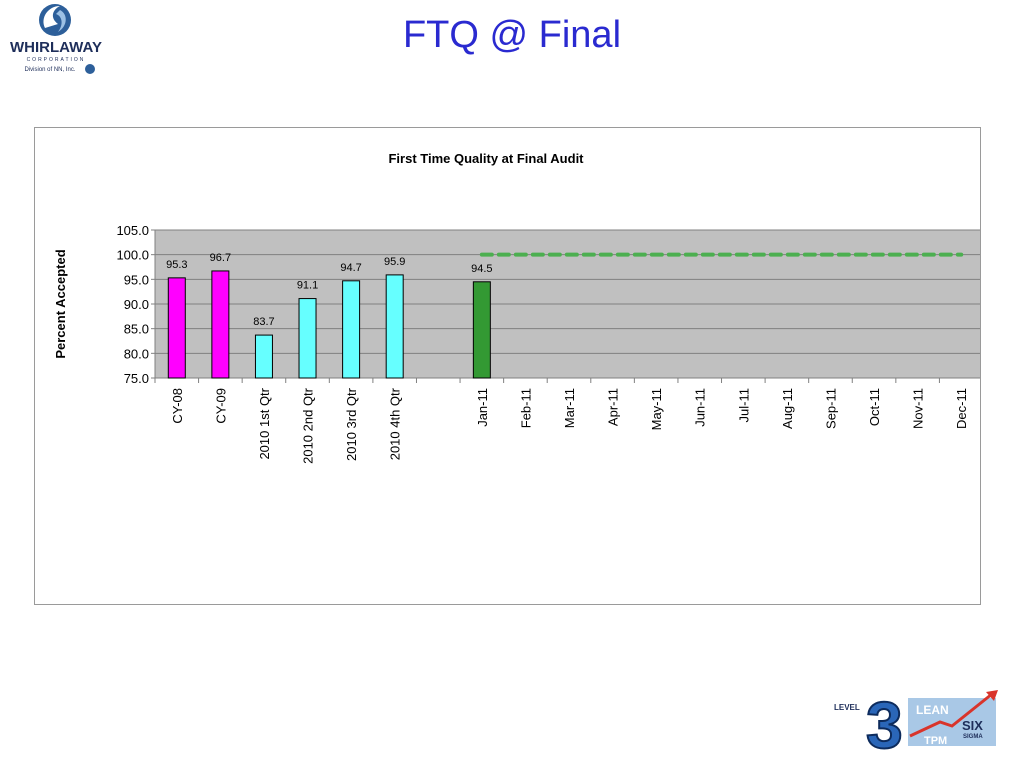 The height and width of the screenshot is (768, 1024). What do you see at coordinates (972, 725) in the screenshot?
I see `badge-six: SIX` at bounding box center [972, 725].